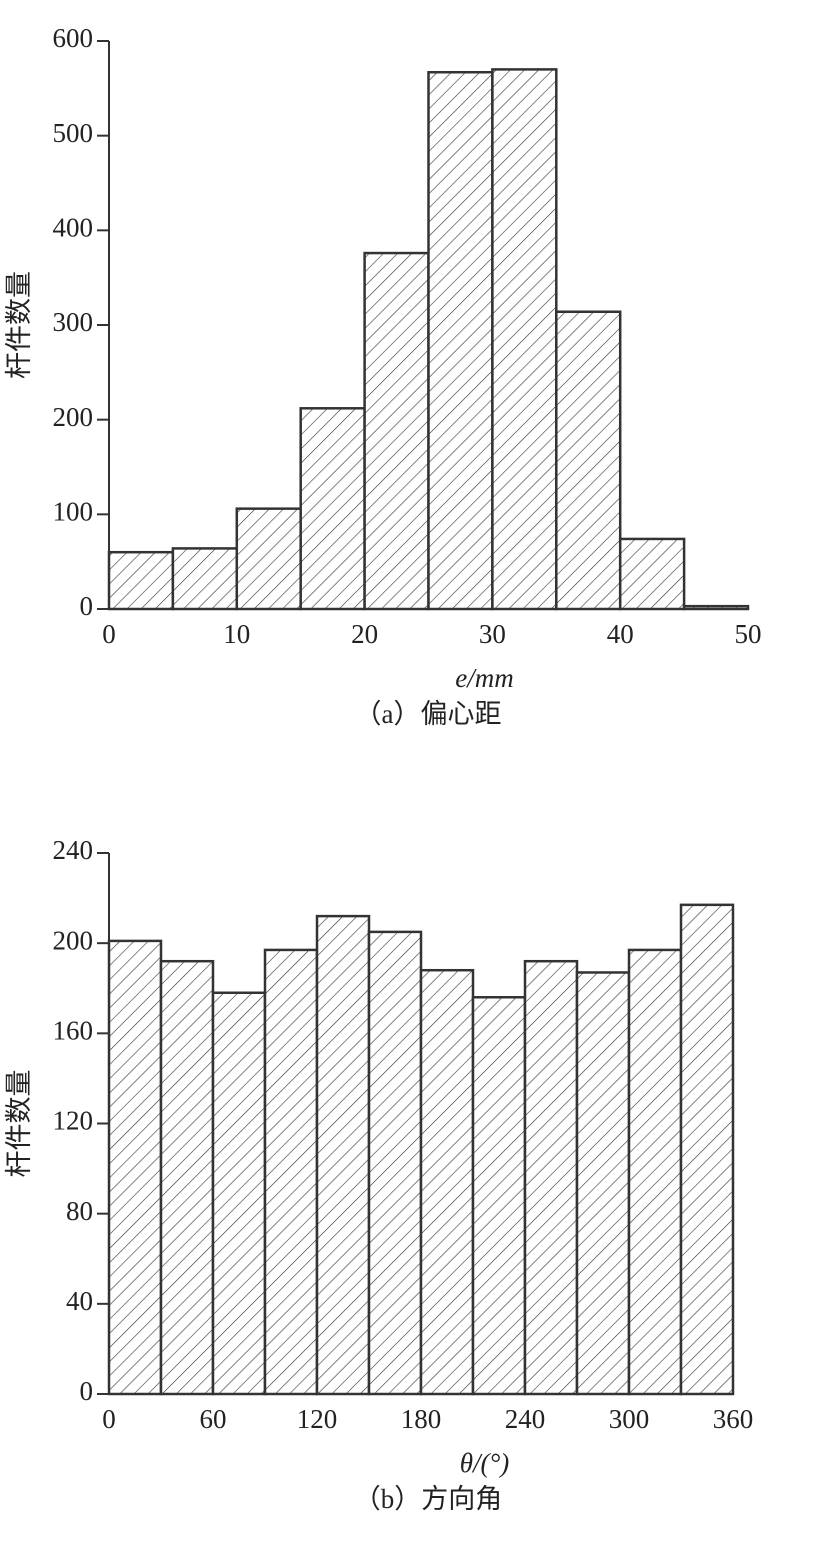  Describe the element at coordinates (73, 1031) in the screenshot. I see `y-tick-label: 160` at that location.